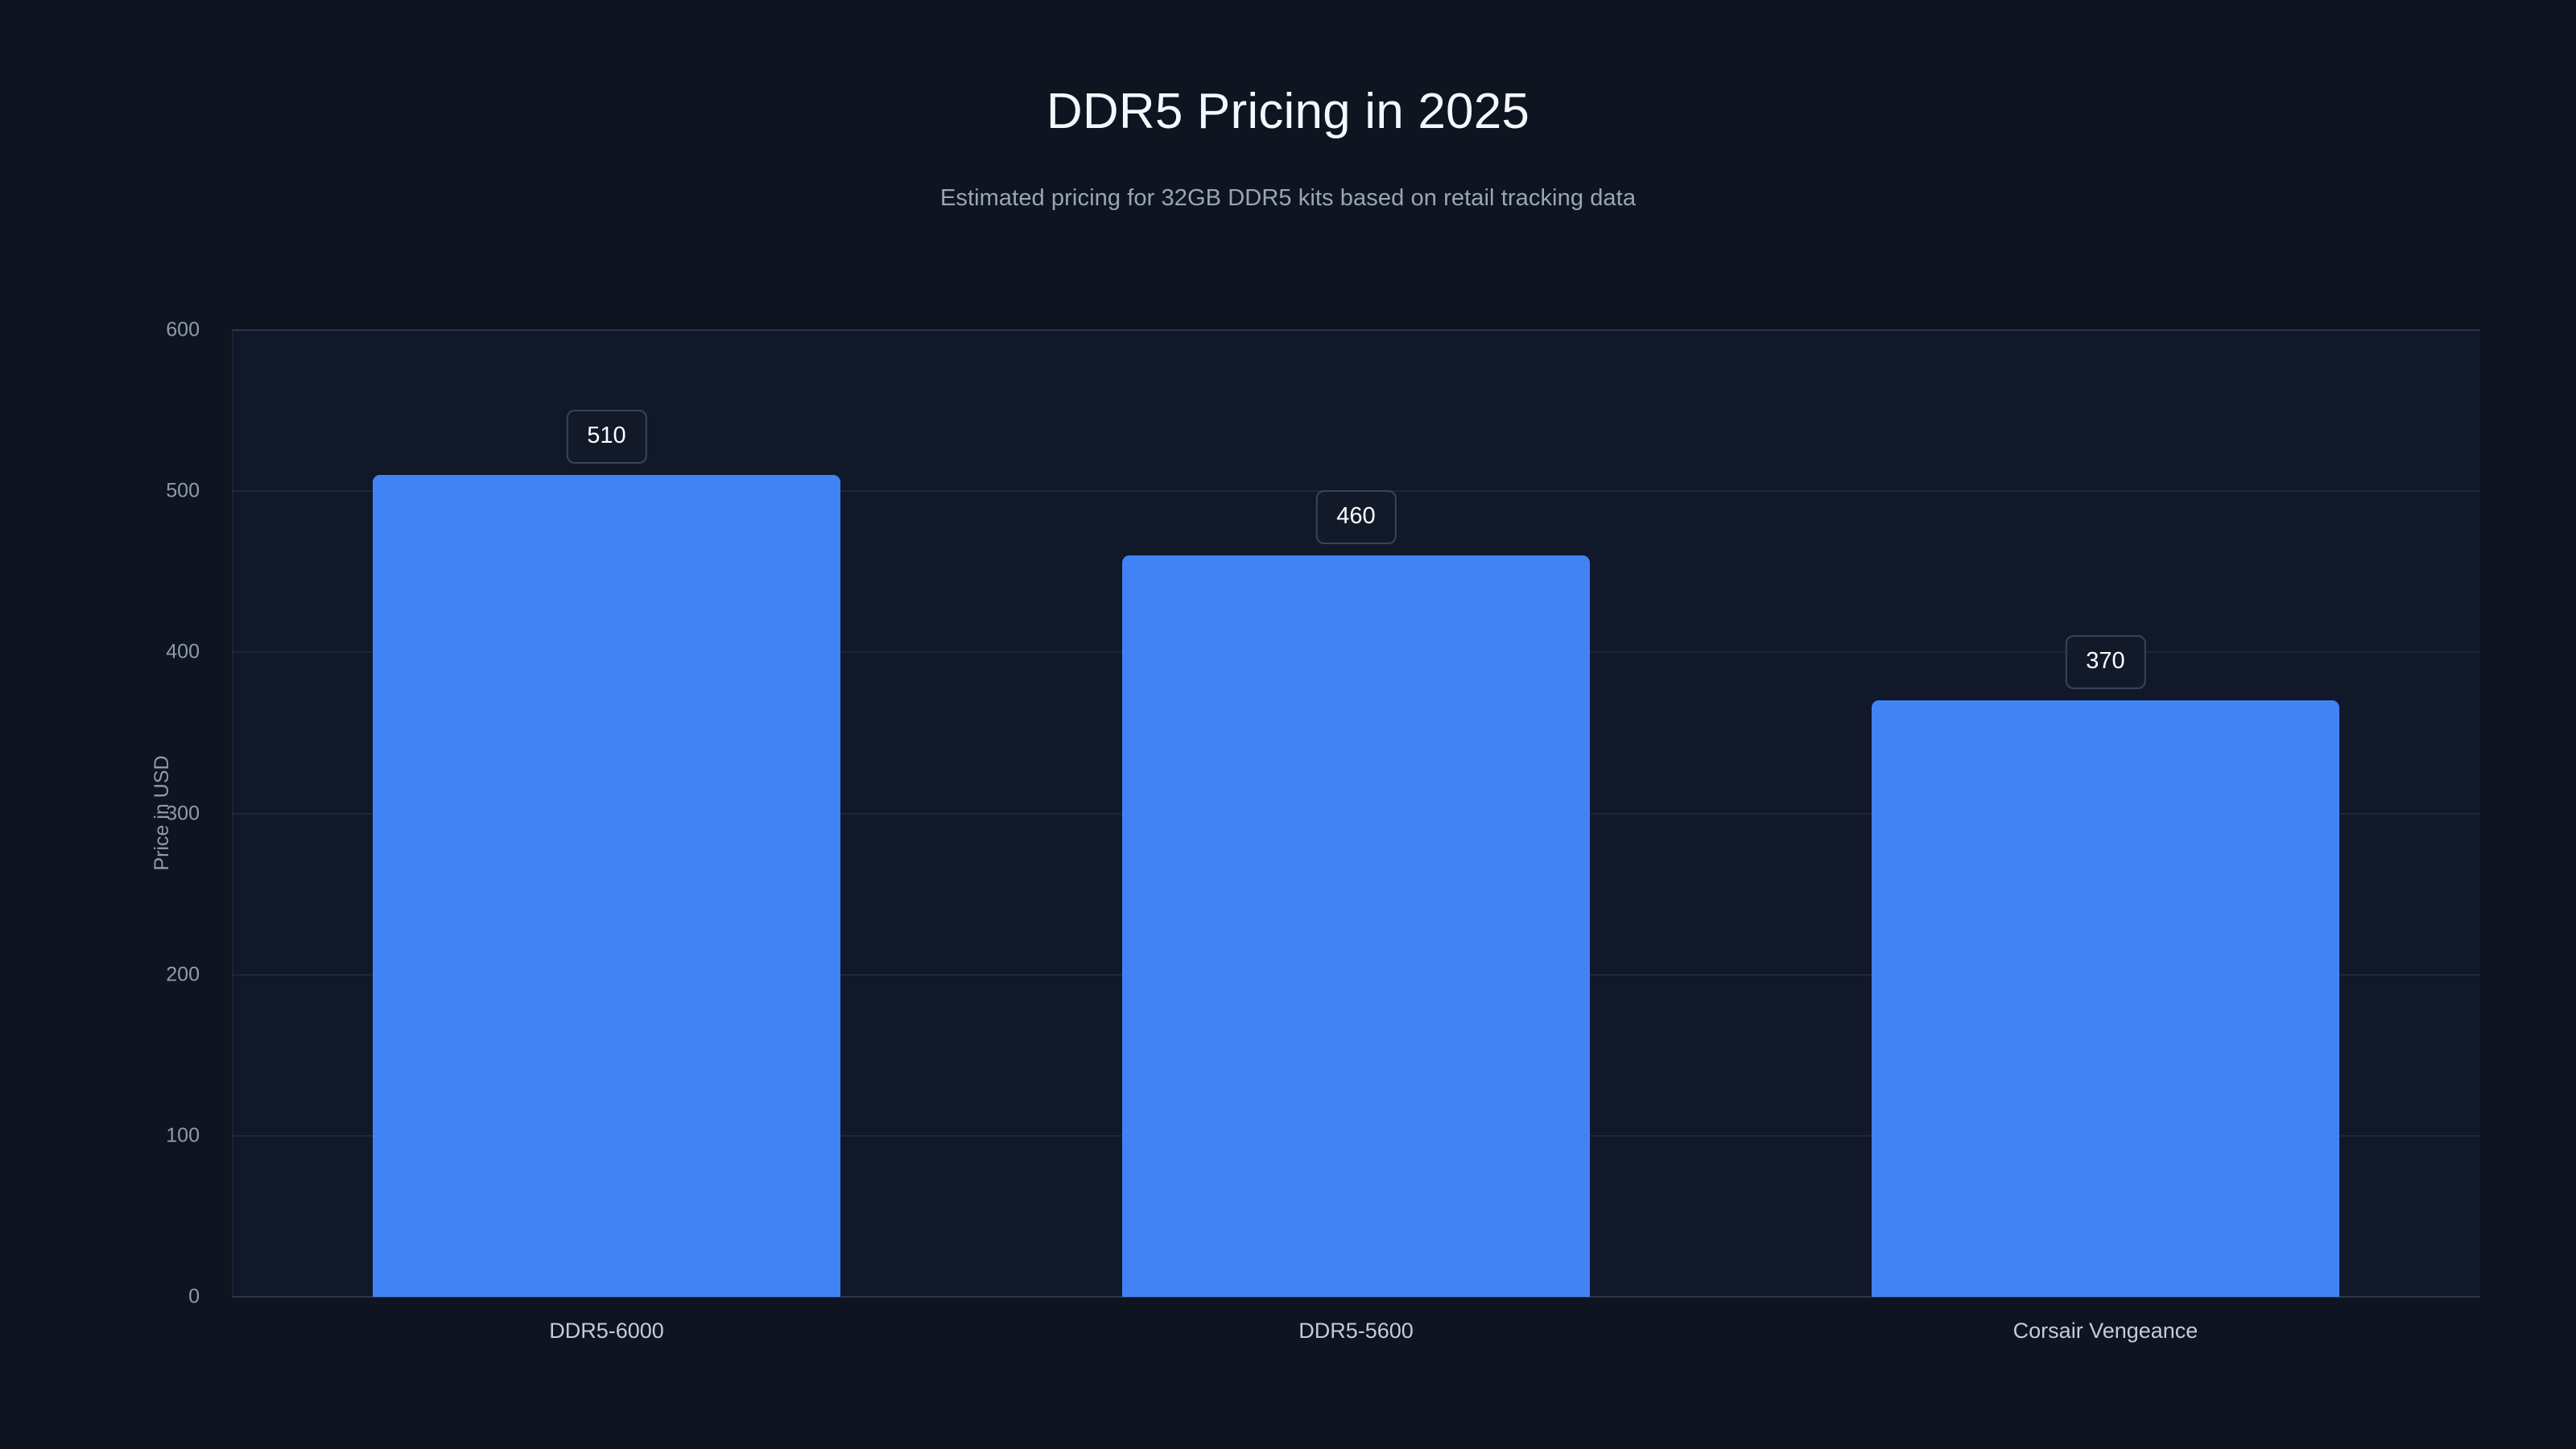 The image size is (2576, 1449). What do you see at coordinates (1288, 111) in the screenshot?
I see `page-title: DDR5 Pricing in 2025` at bounding box center [1288, 111].